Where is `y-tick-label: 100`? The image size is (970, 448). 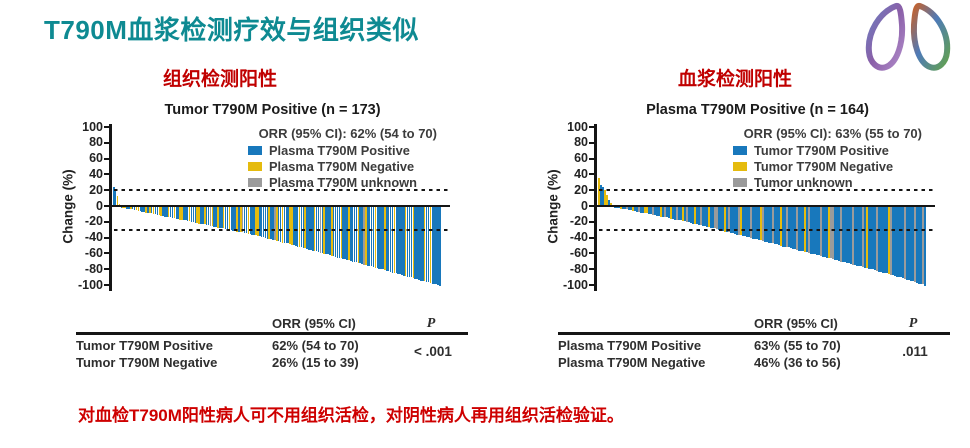 y-tick-label: 100 is located at coordinates (577, 126).